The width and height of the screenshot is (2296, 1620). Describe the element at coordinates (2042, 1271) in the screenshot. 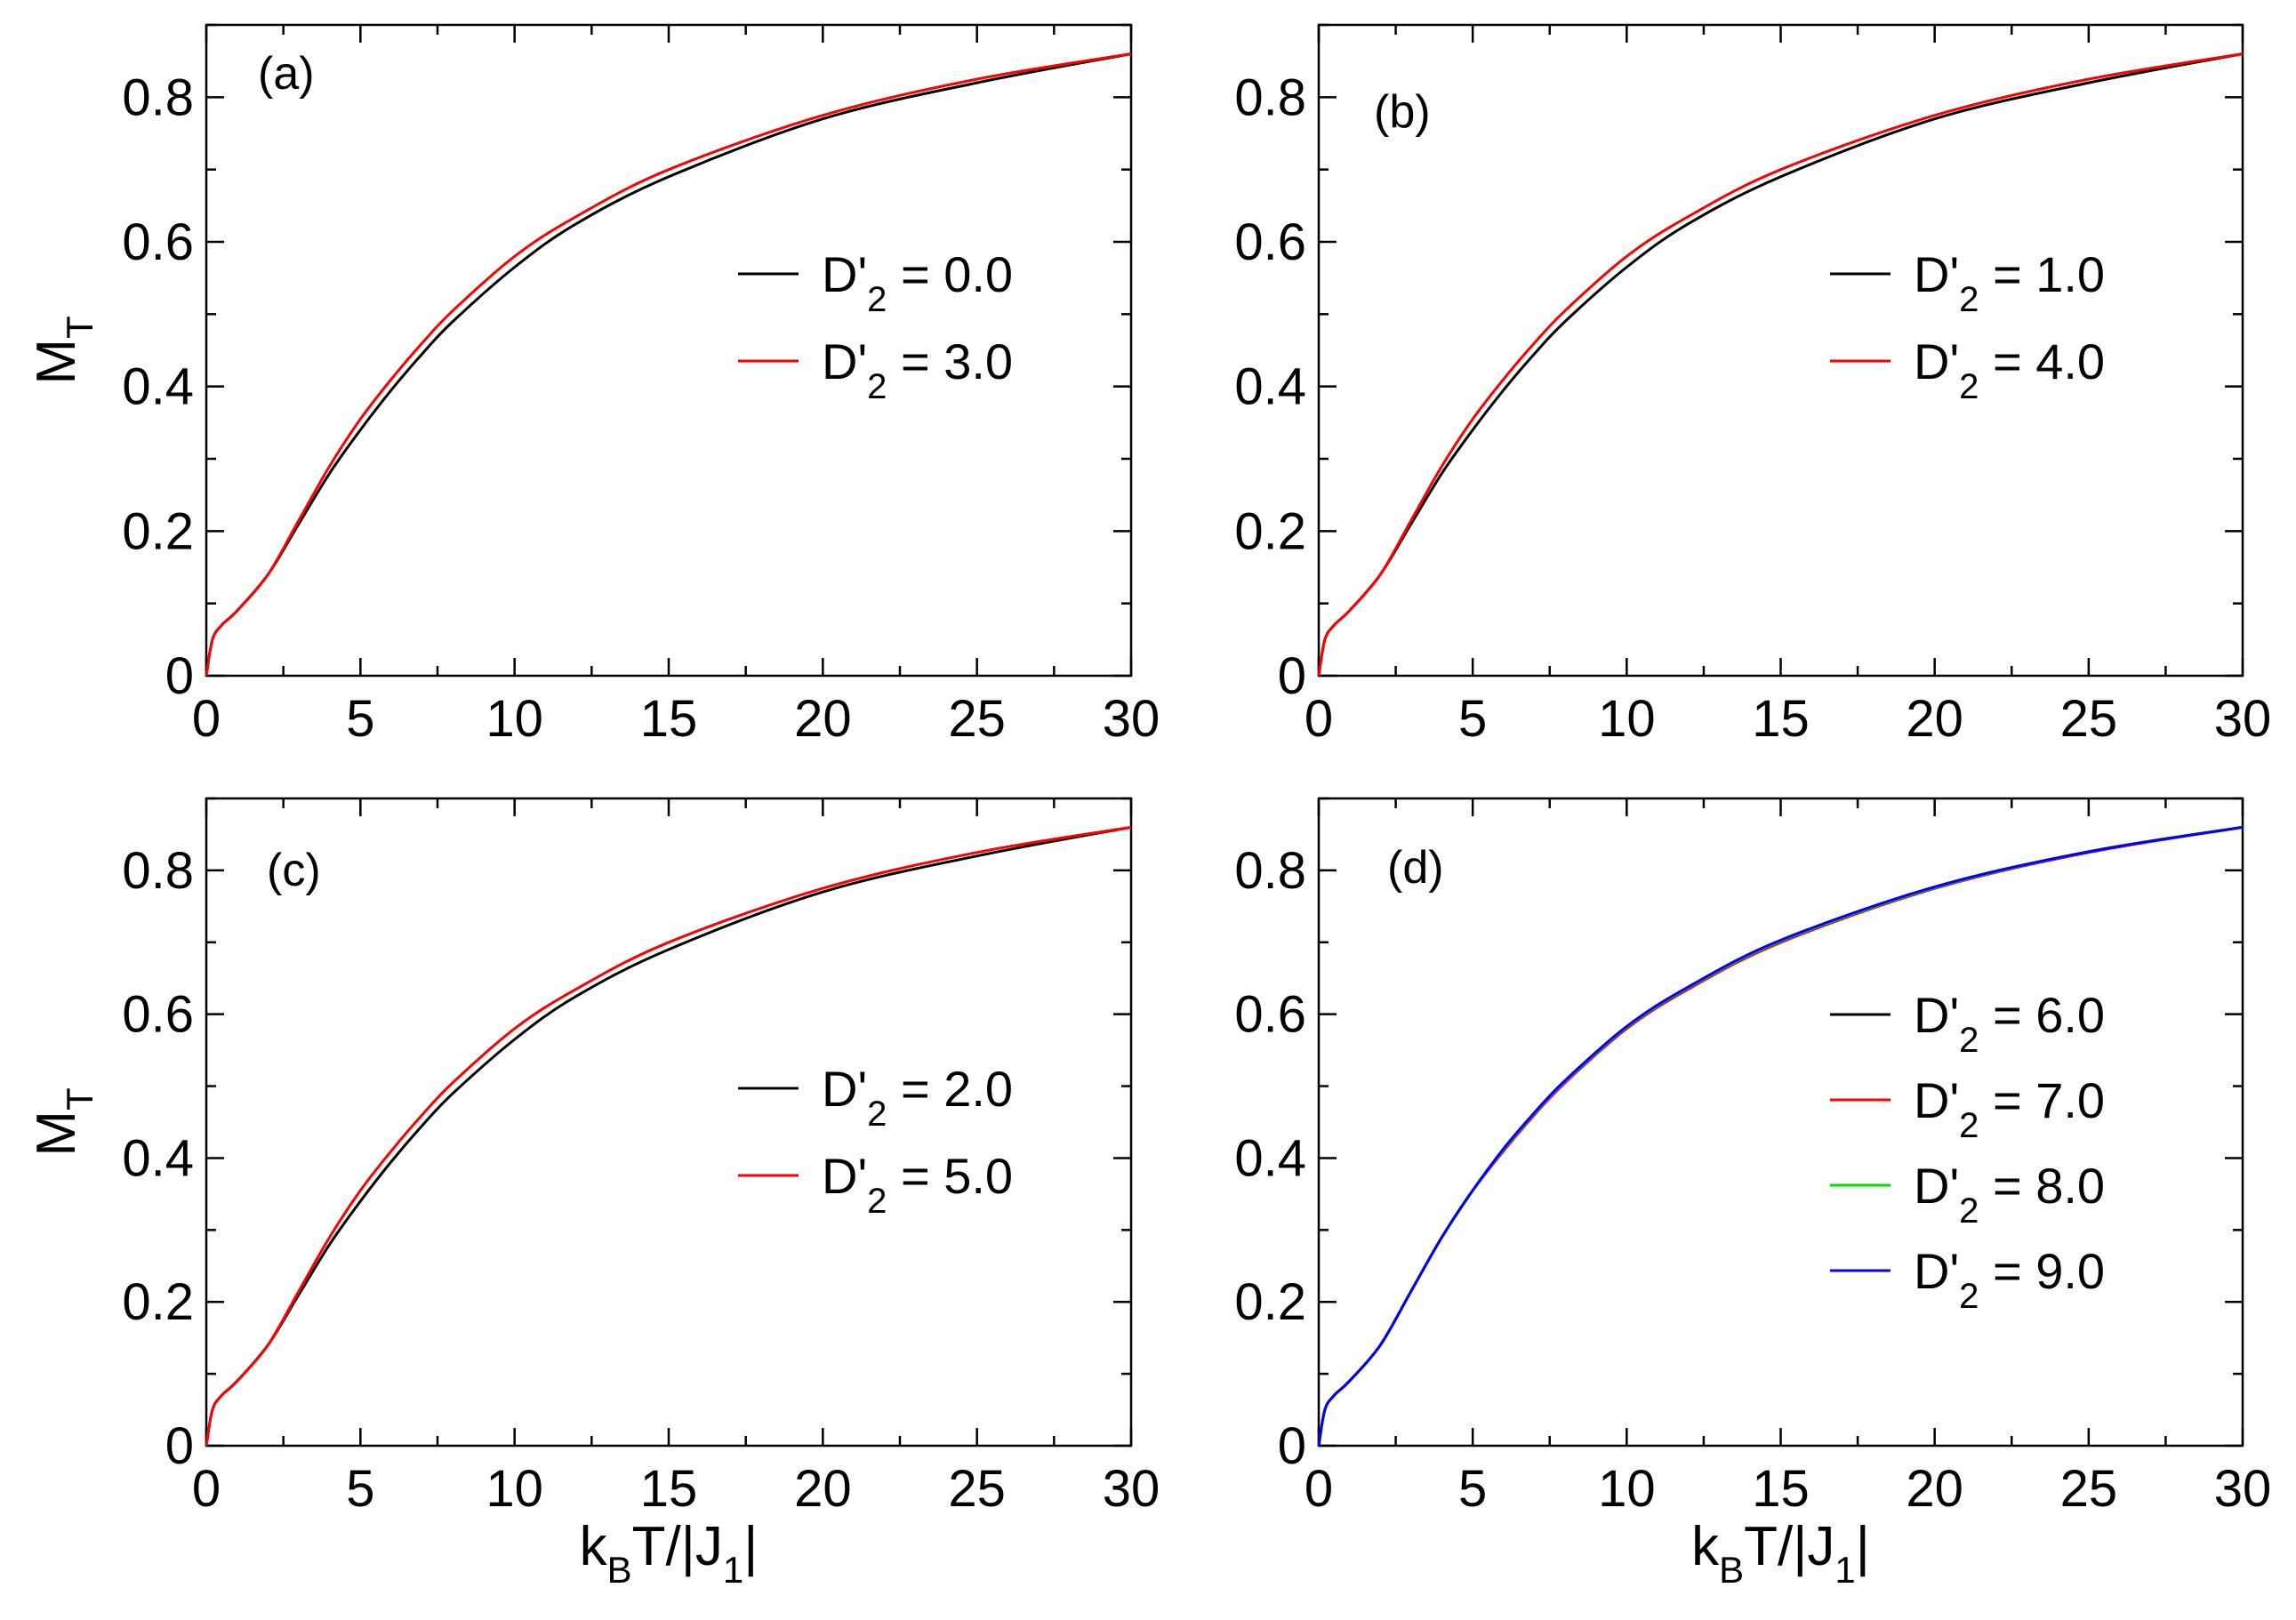

I see `legend-label-value: = 9.0` at that location.